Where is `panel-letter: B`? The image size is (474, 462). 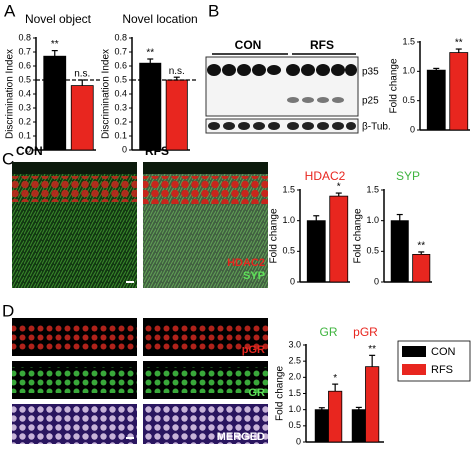
panel-letter: B is located at coordinates (213, 10).